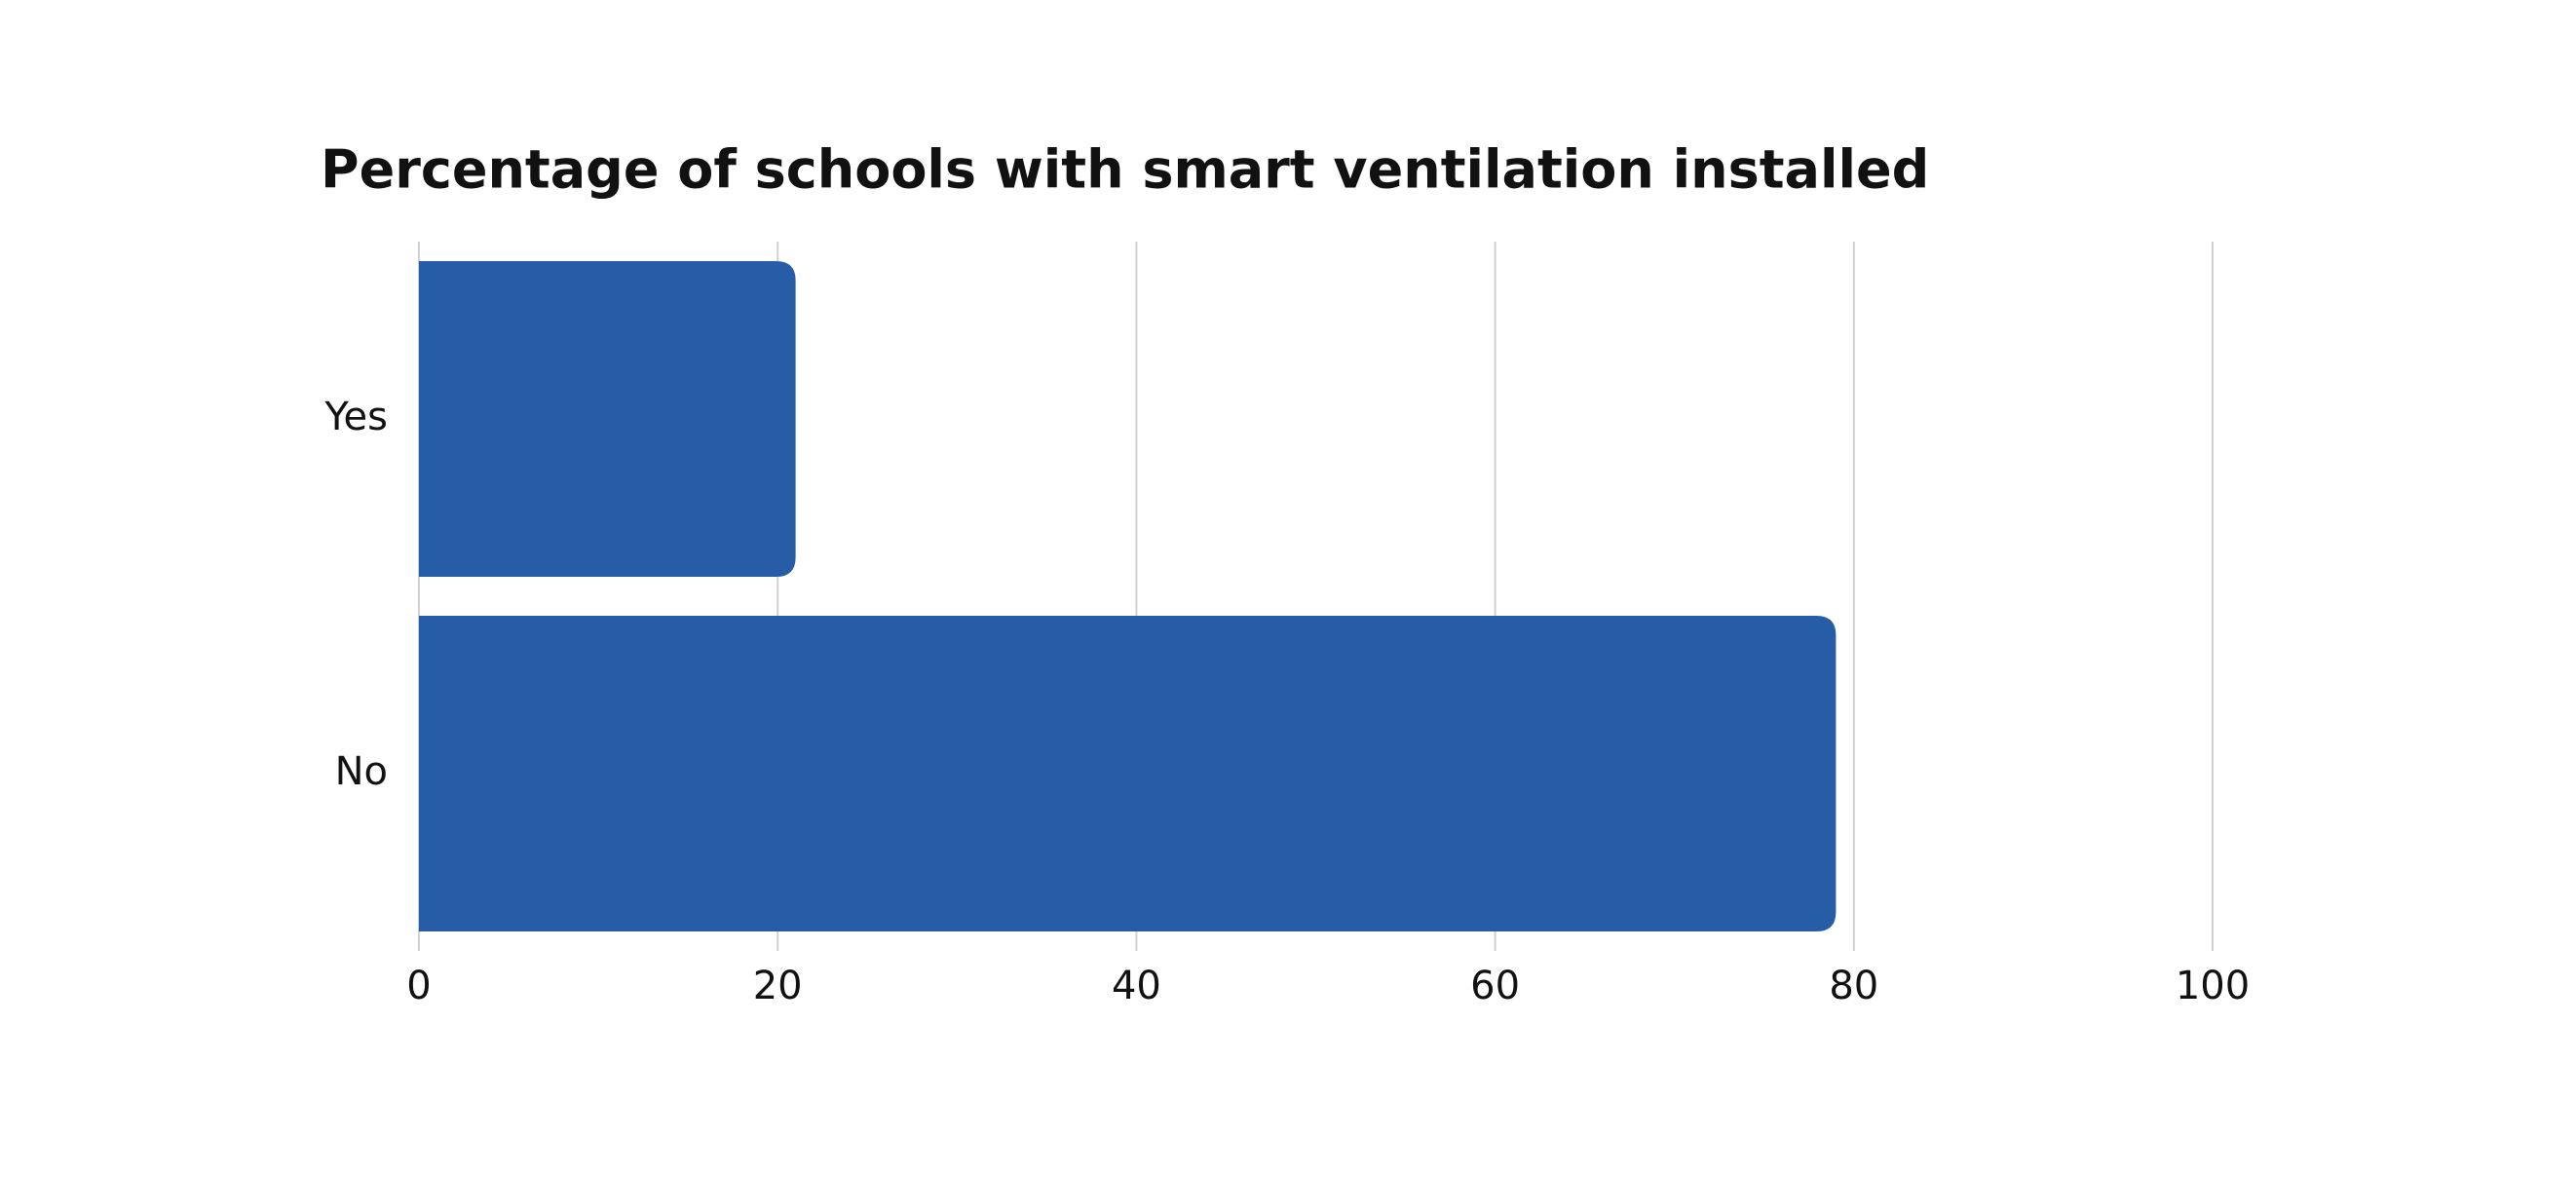  Describe the element at coordinates (1495, 986) in the screenshot. I see `x-tick-label: 60` at that location.